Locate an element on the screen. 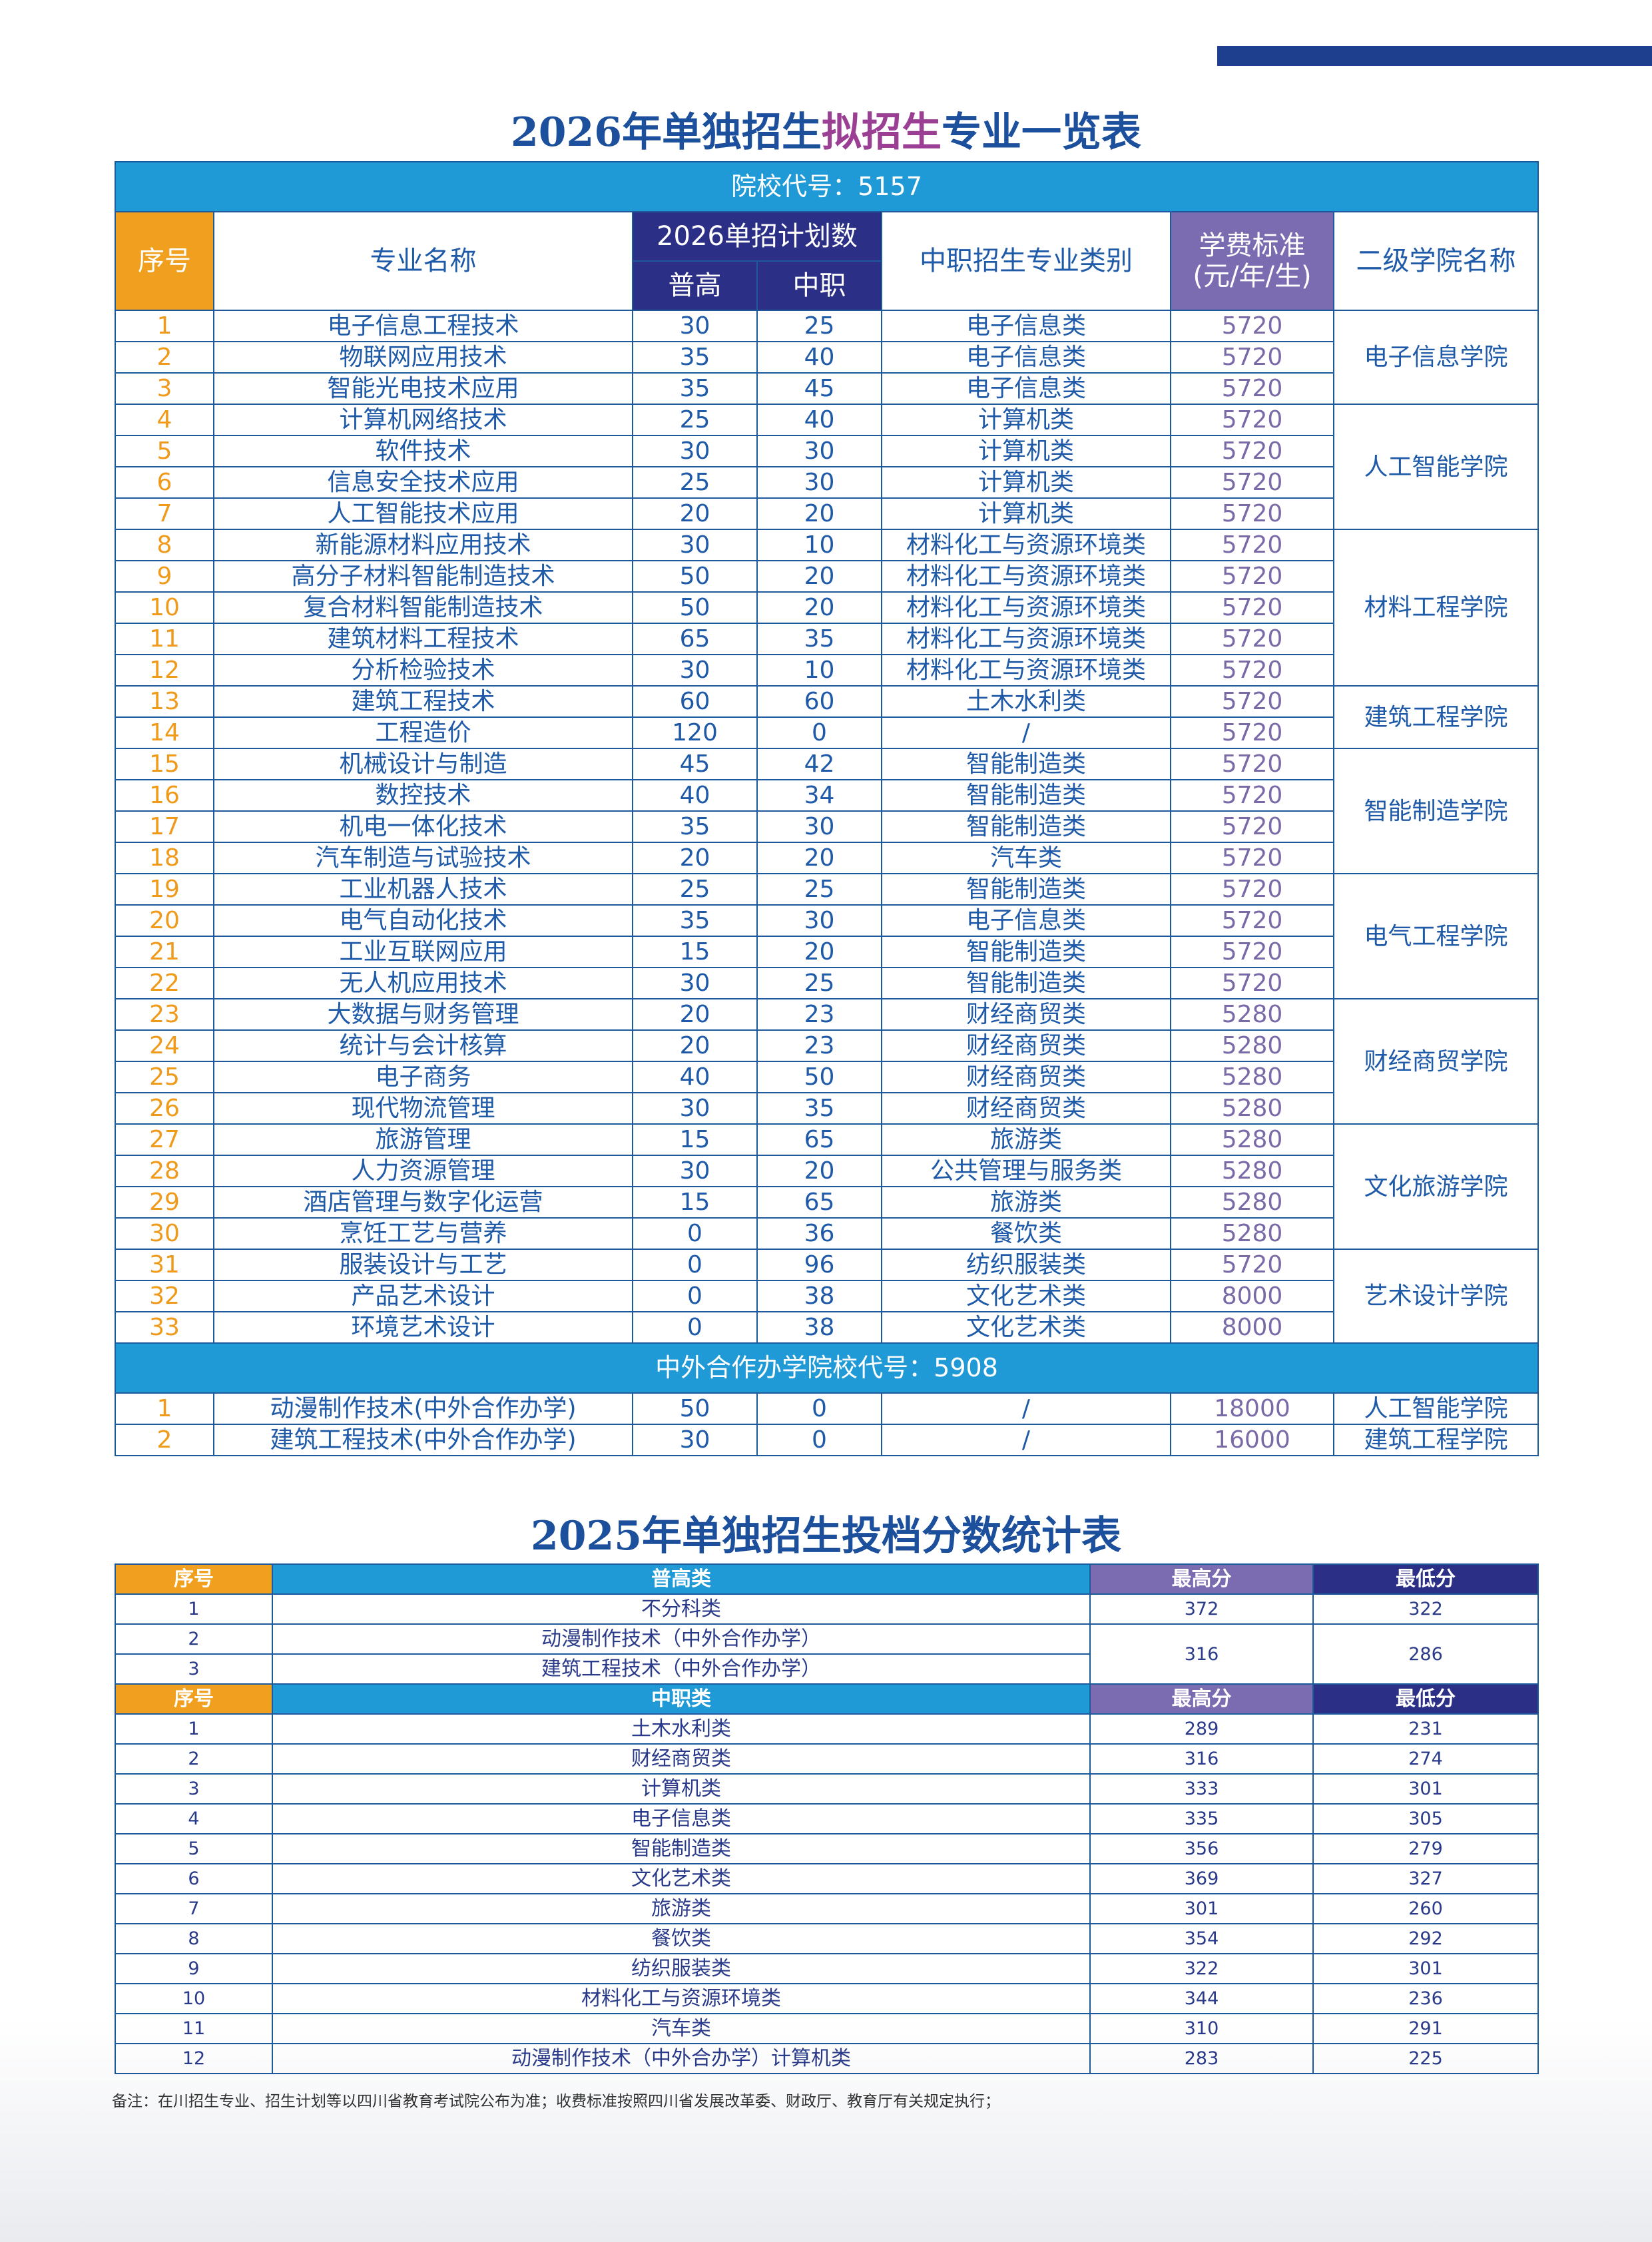 This screenshot has height=2242, width=1652. cell: 19 is located at coordinates (164, 890).